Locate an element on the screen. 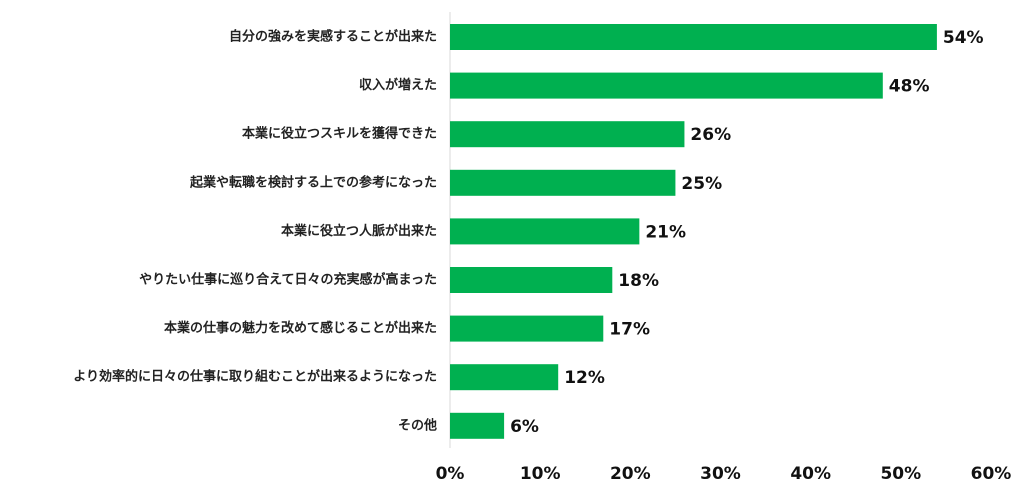 This screenshot has height=493, width=1024. data-label: 17% is located at coordinates (629, 330).